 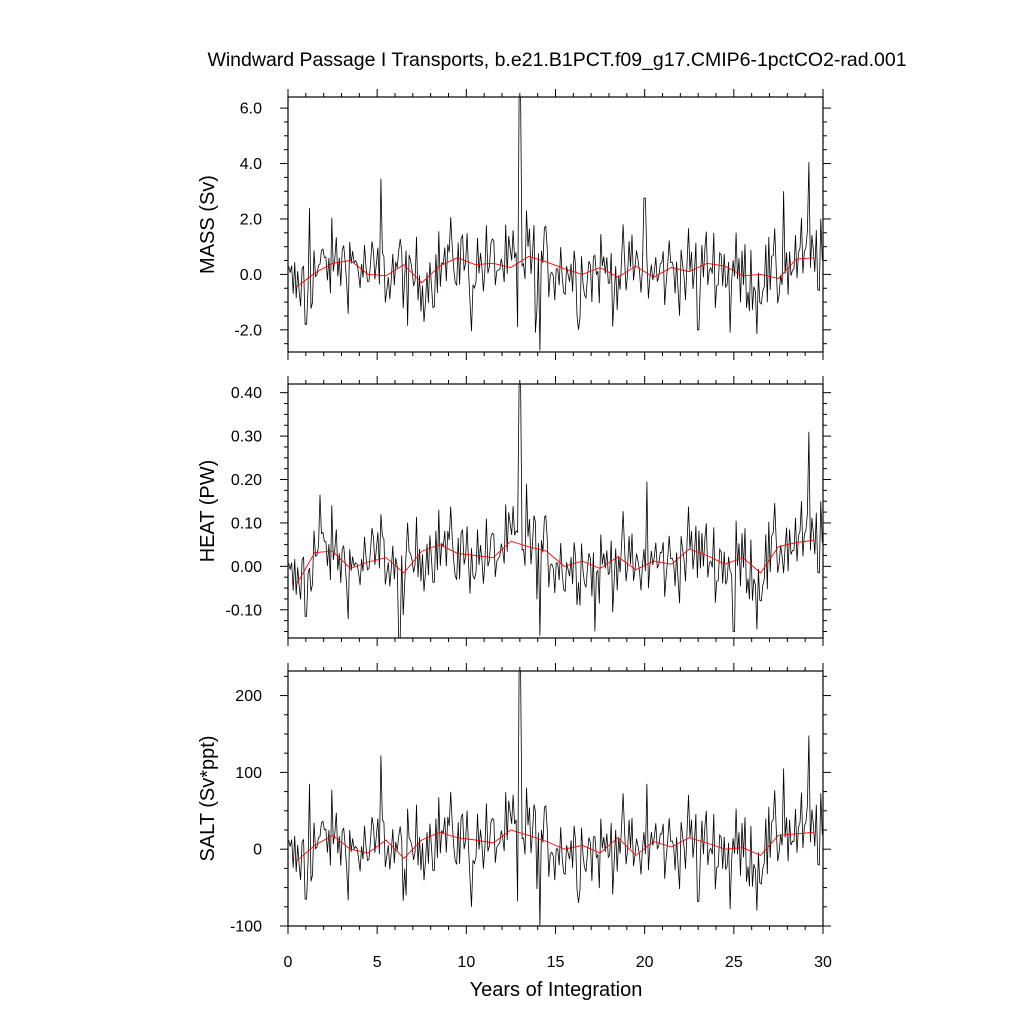 I want to click on x-tick-label: 25, so click(x=734, y=962).